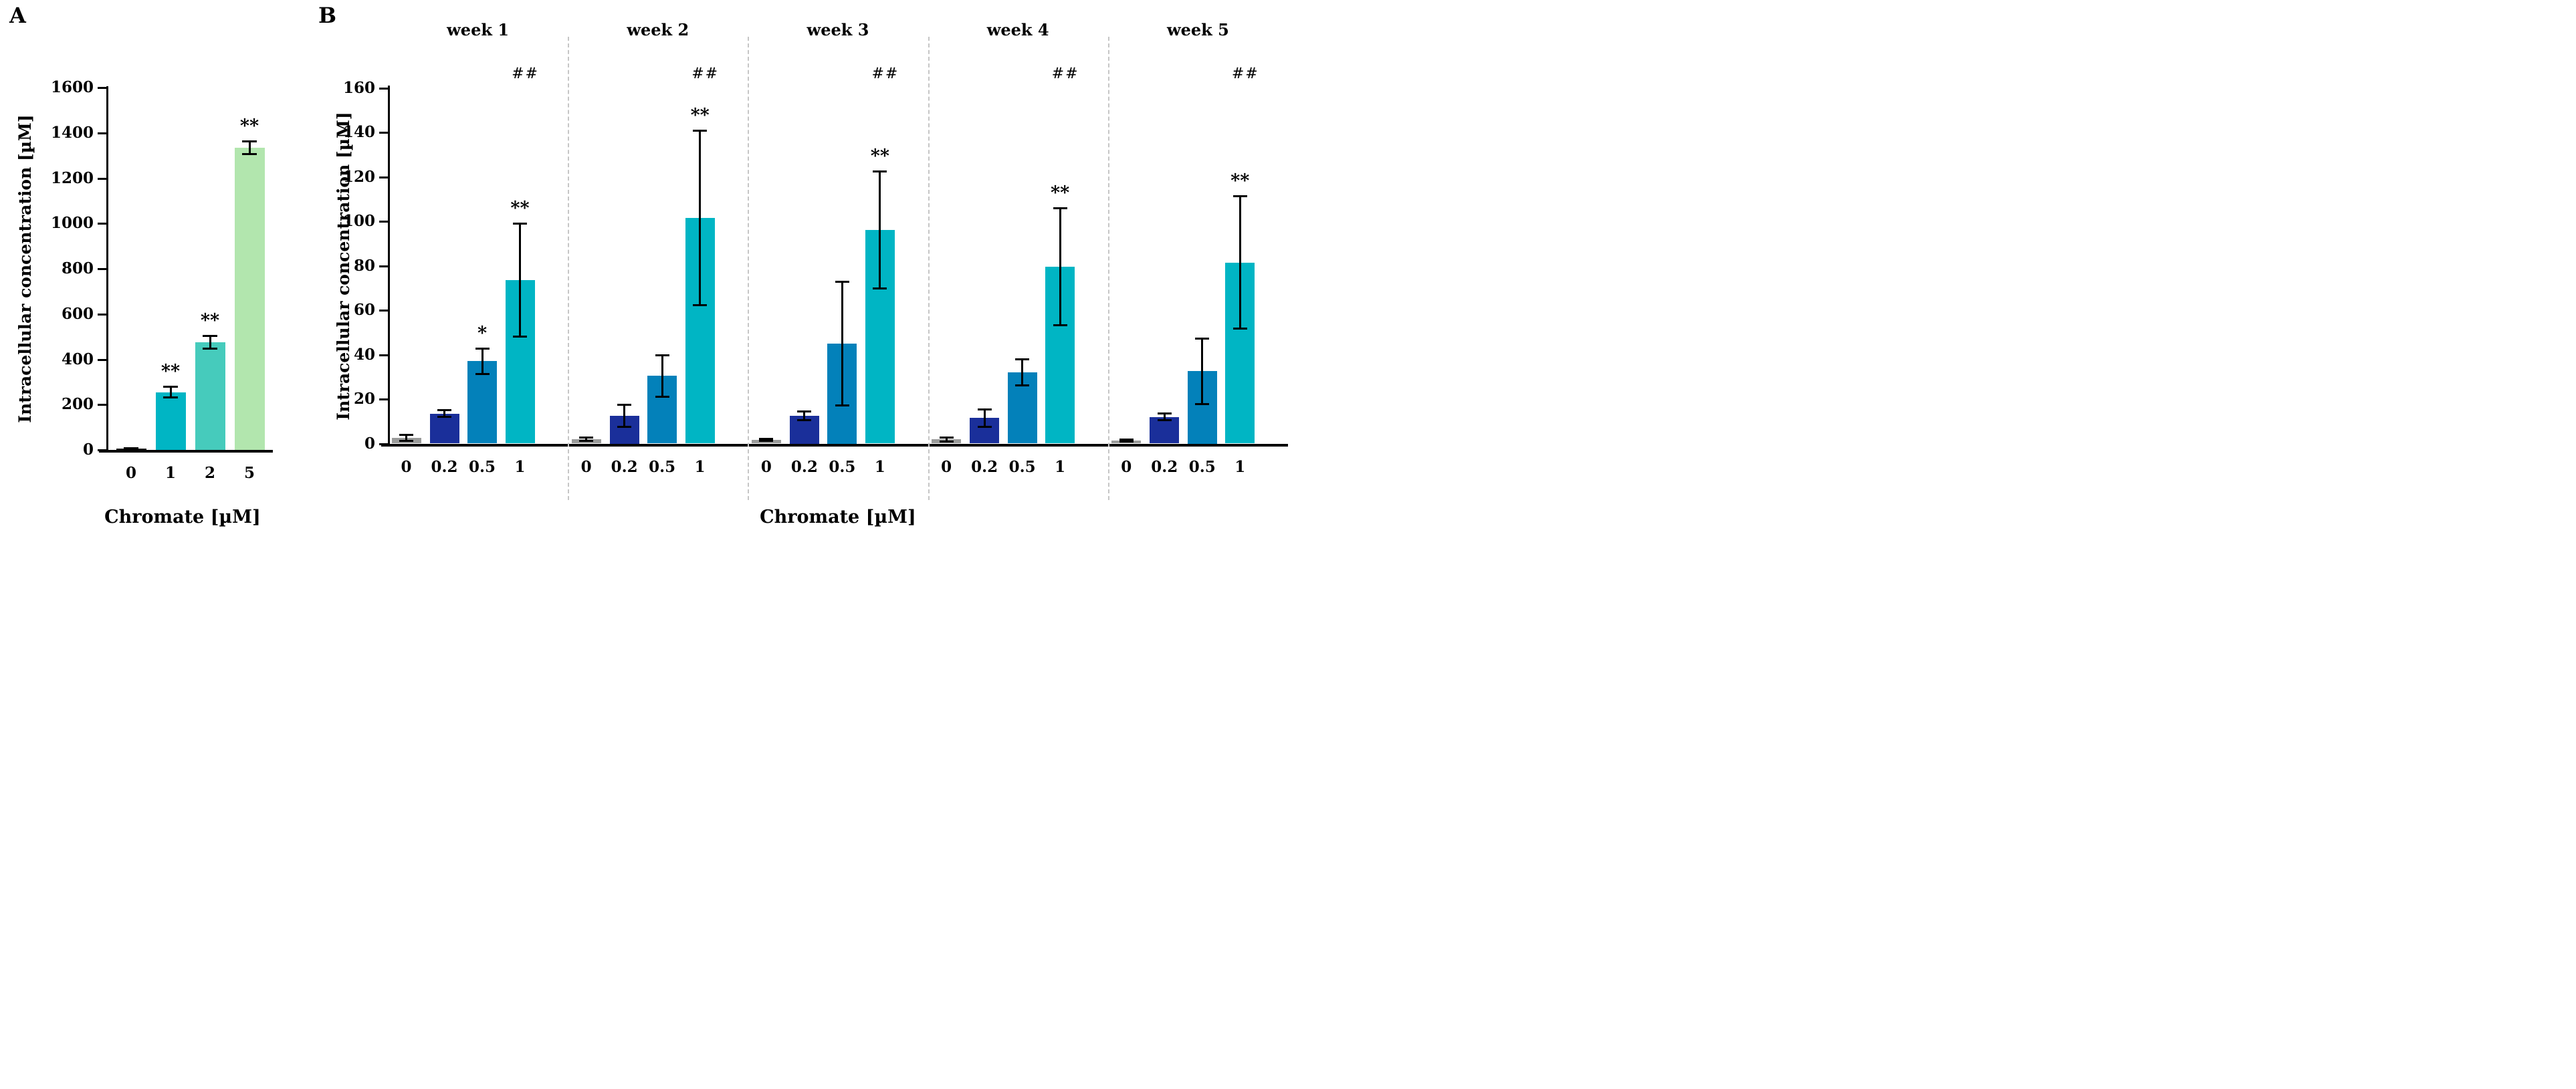  I want to click on y-axis-tick-label: 100, so click(358, 221).